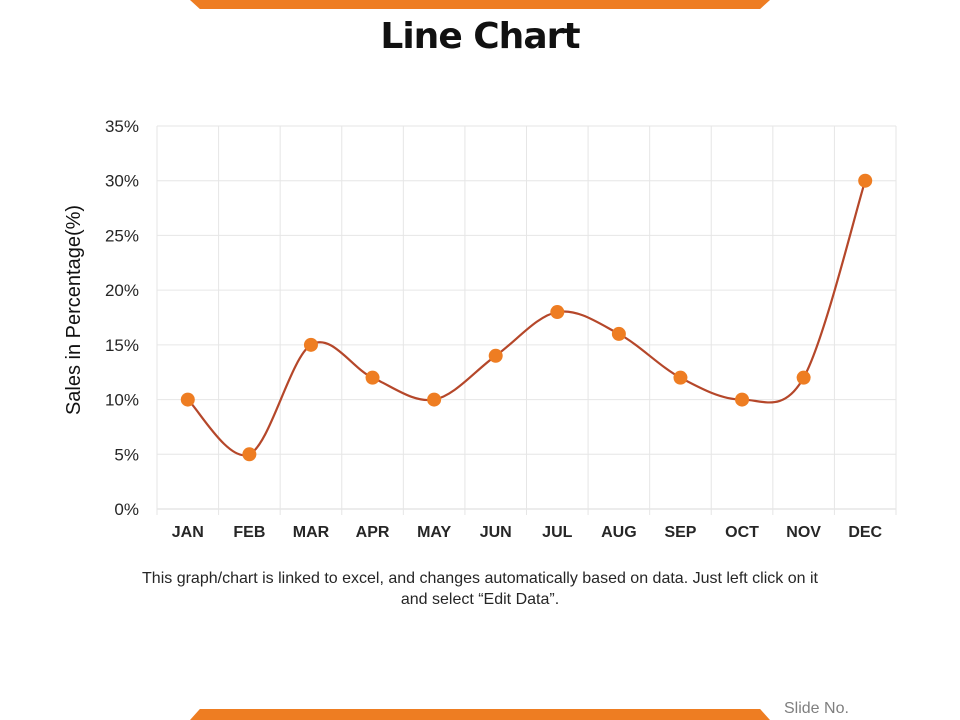 Image resolution: width=960 pixels, height=720 pixels. I want to click on x-tick-label: NOV, so click(803, 532).